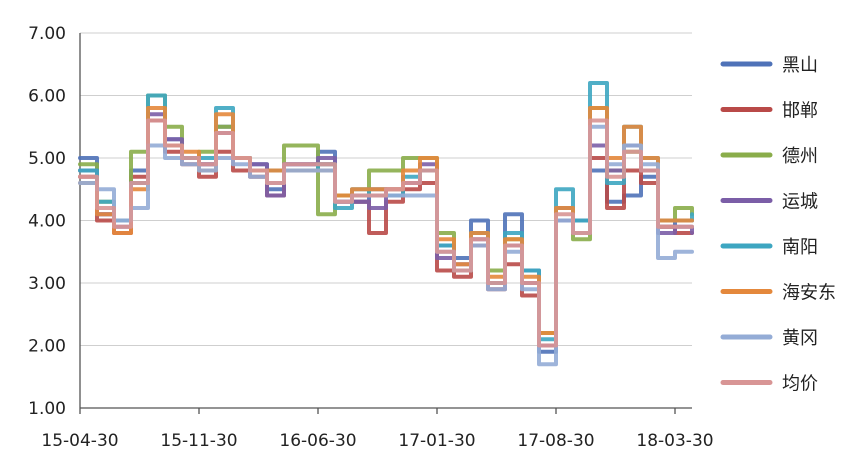 Image resolution: width=857 pixels, height=461 pixels. What do you see at coordinates (800, 384) in the screenshot?
I see `legend-label: 均价` at bounding box center [800, 384].